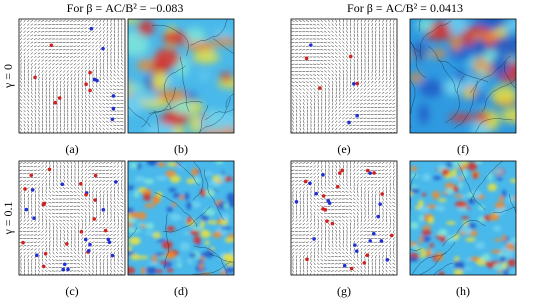 The width and height of the screenshot is (538, 305). Describe the element at coordinates (125, 8) in the screenshot. I see `column-title: For β = AC/B² = −0.083` at that location.